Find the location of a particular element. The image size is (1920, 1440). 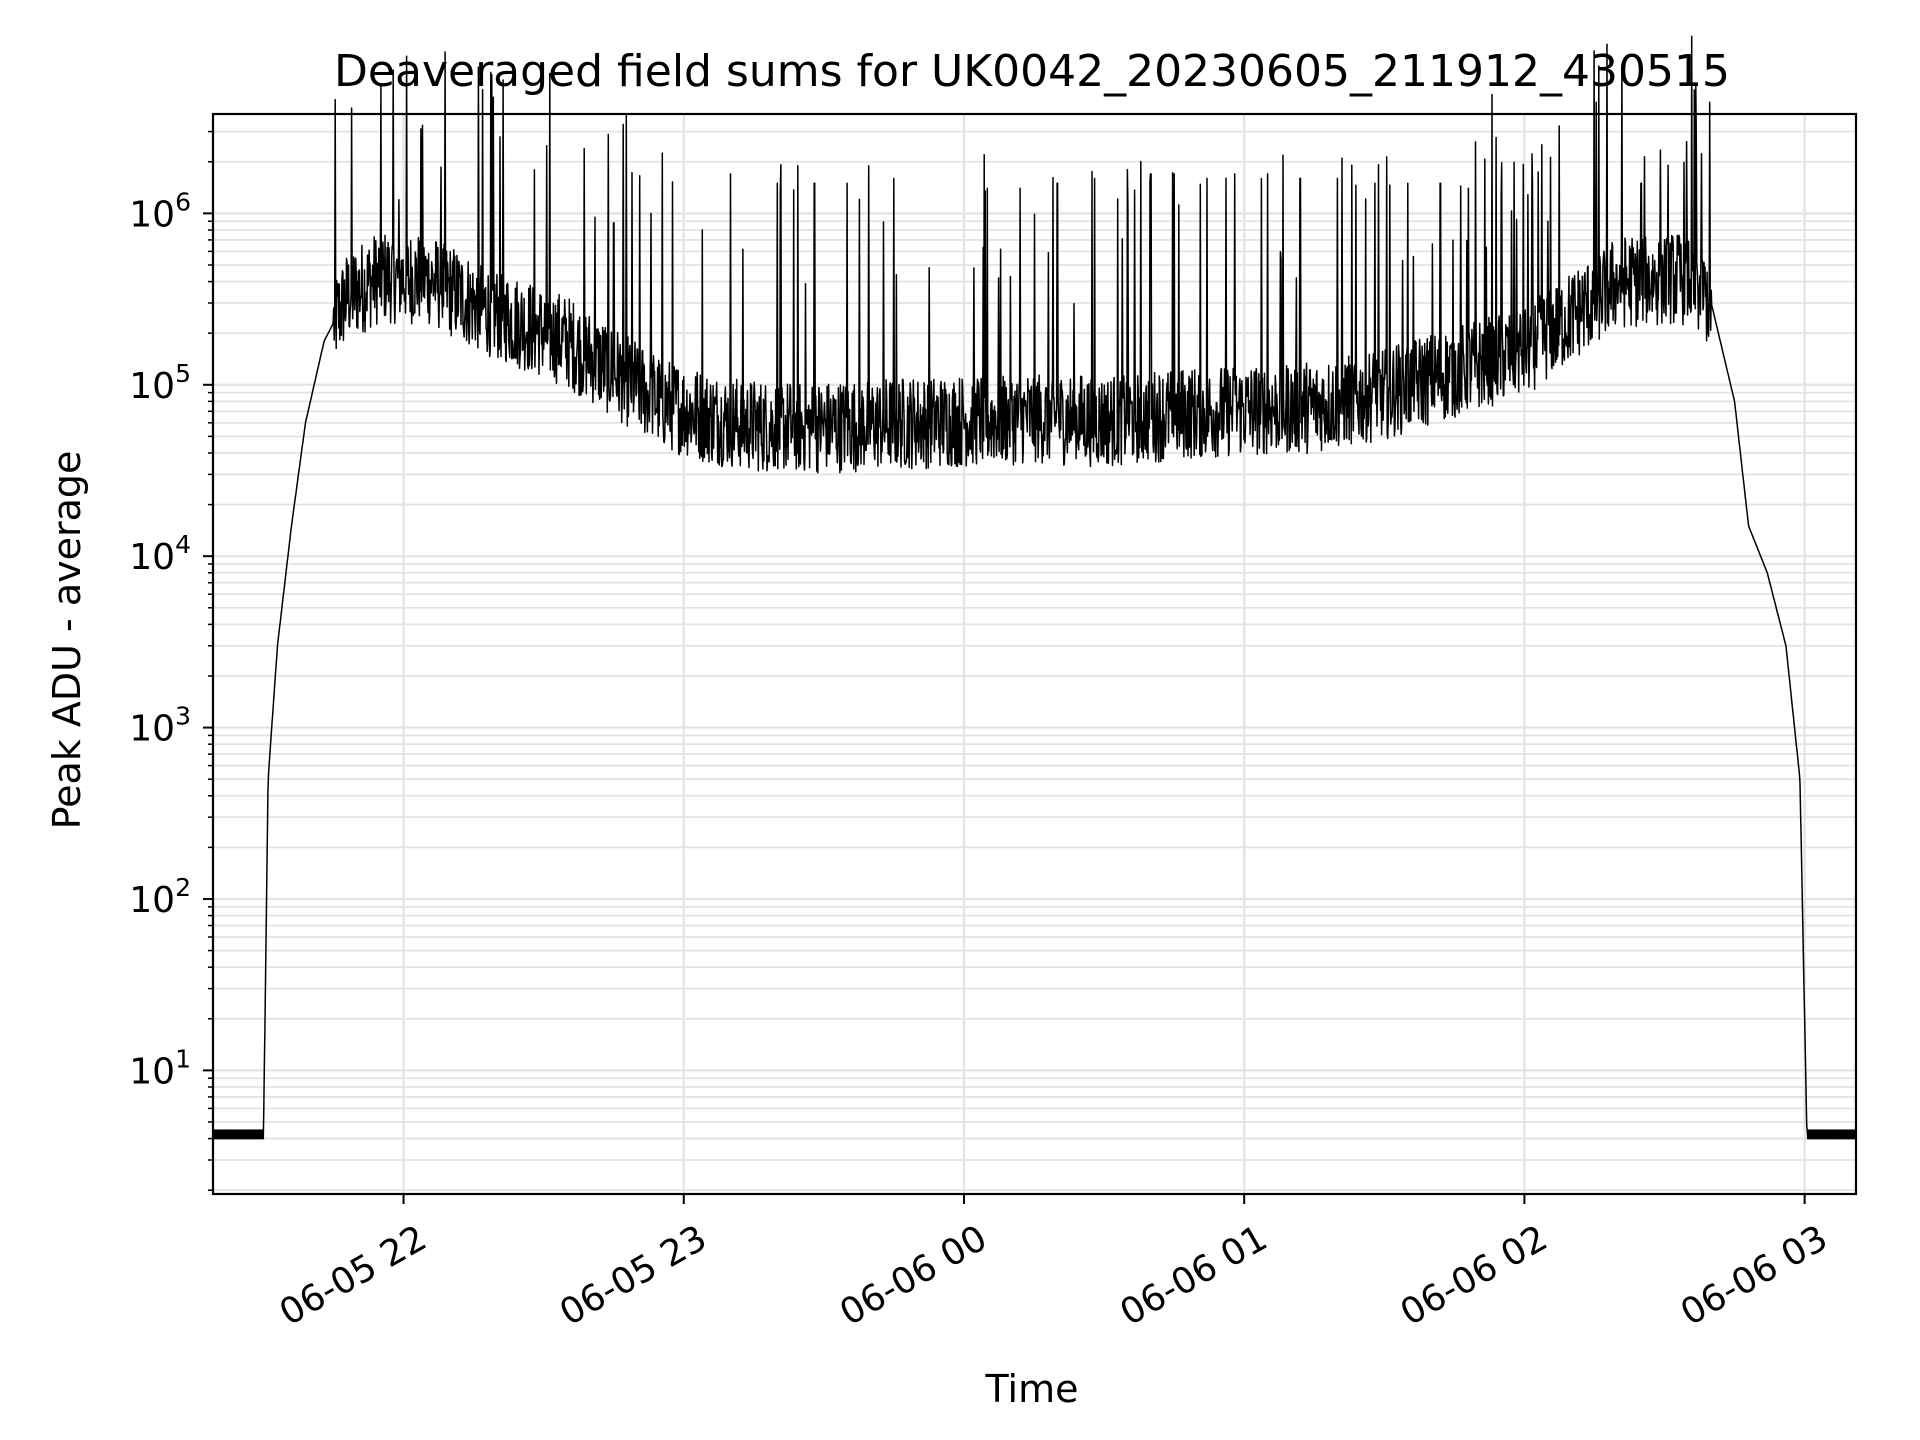

y-tick-label: 10⁴ is located at coordinates (160, 554).